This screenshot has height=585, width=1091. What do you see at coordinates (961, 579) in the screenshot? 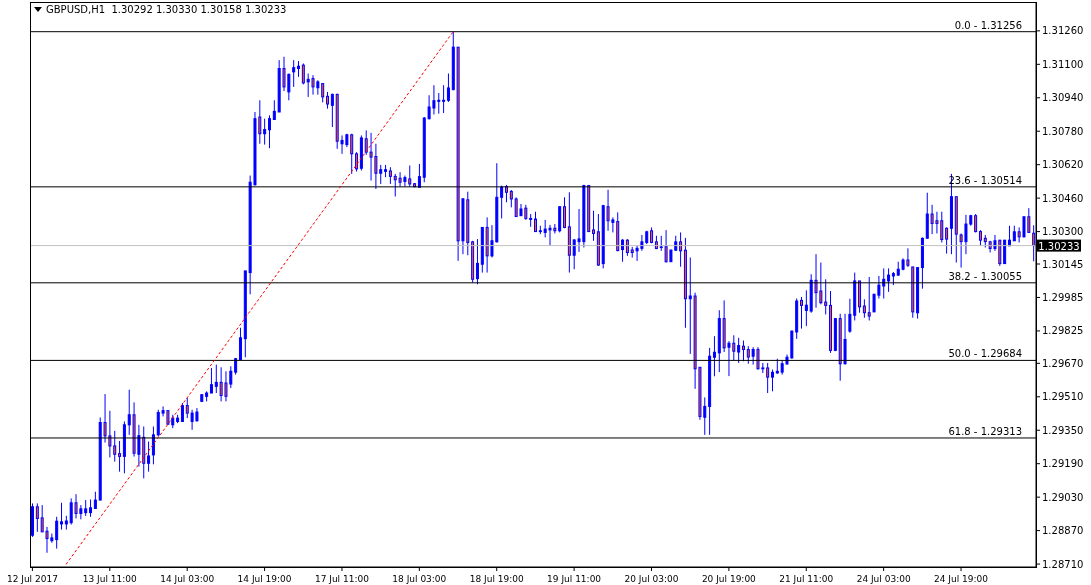
I see `x-tick-label: 24 Jul 19:00` at bounding box center [961, 579].